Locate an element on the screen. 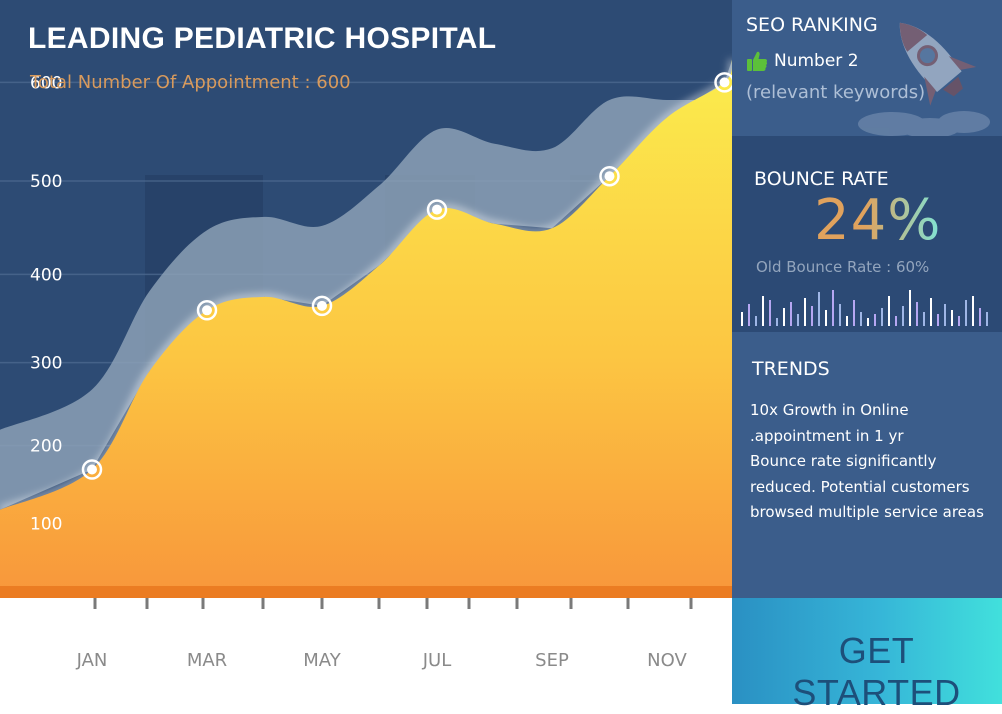  trend-line: Bounce rate significantly is located at coordinates (843, 461).